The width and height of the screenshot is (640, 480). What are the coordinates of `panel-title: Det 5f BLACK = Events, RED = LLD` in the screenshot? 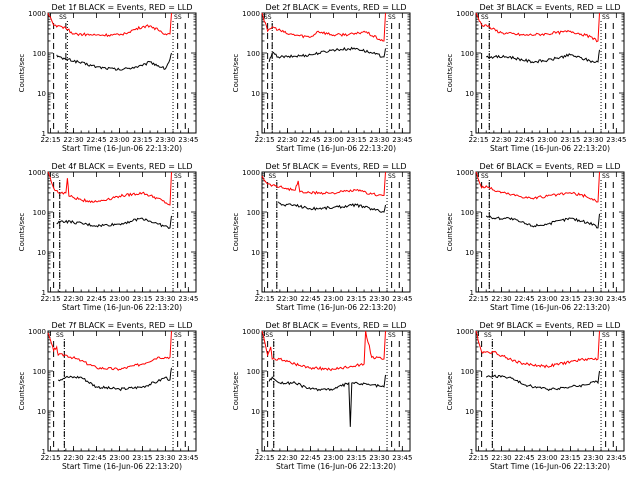 It's located at (335, 166).